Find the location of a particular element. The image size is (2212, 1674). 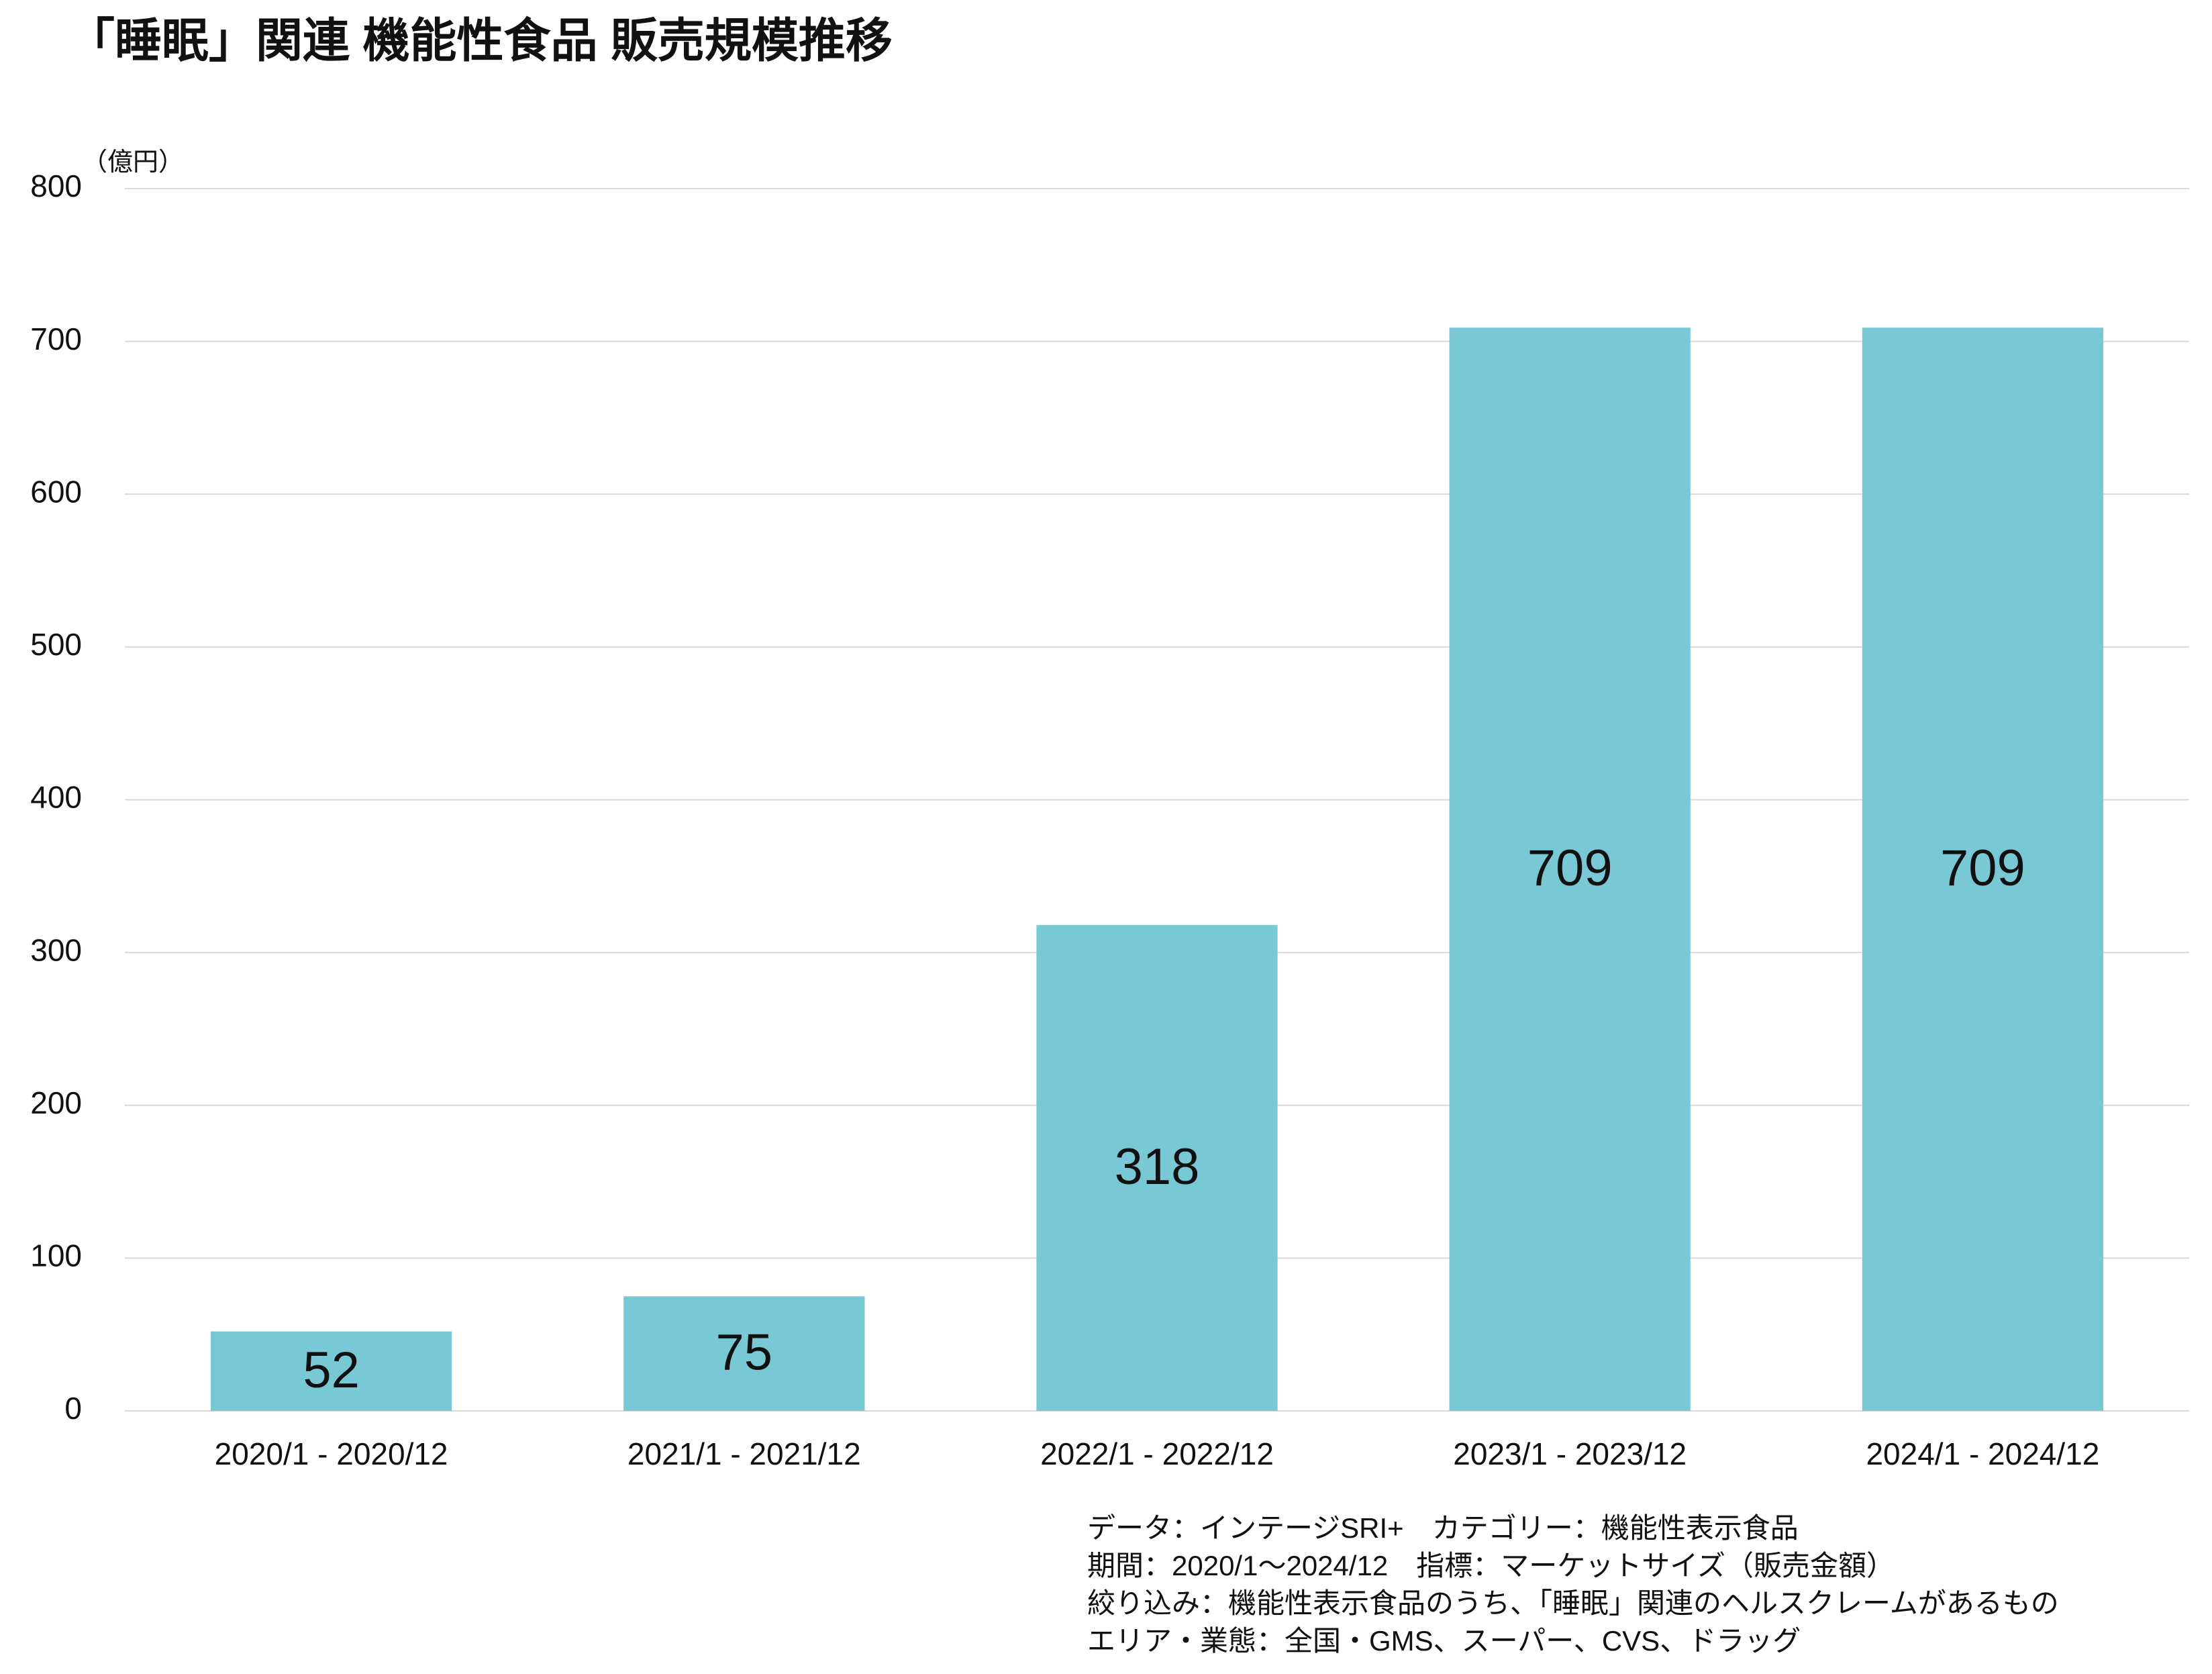

value-label: 75 is located at coordinates (744, 1353).